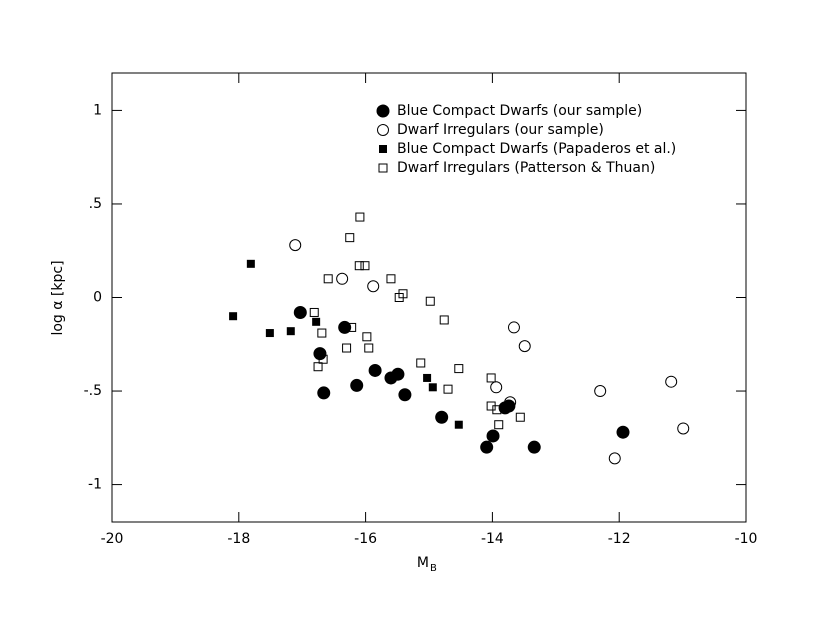  What do you see at coordinates (97, 298) in the screenshot?
I see `y-tick-label: 0` at bounding box center [97, 298].